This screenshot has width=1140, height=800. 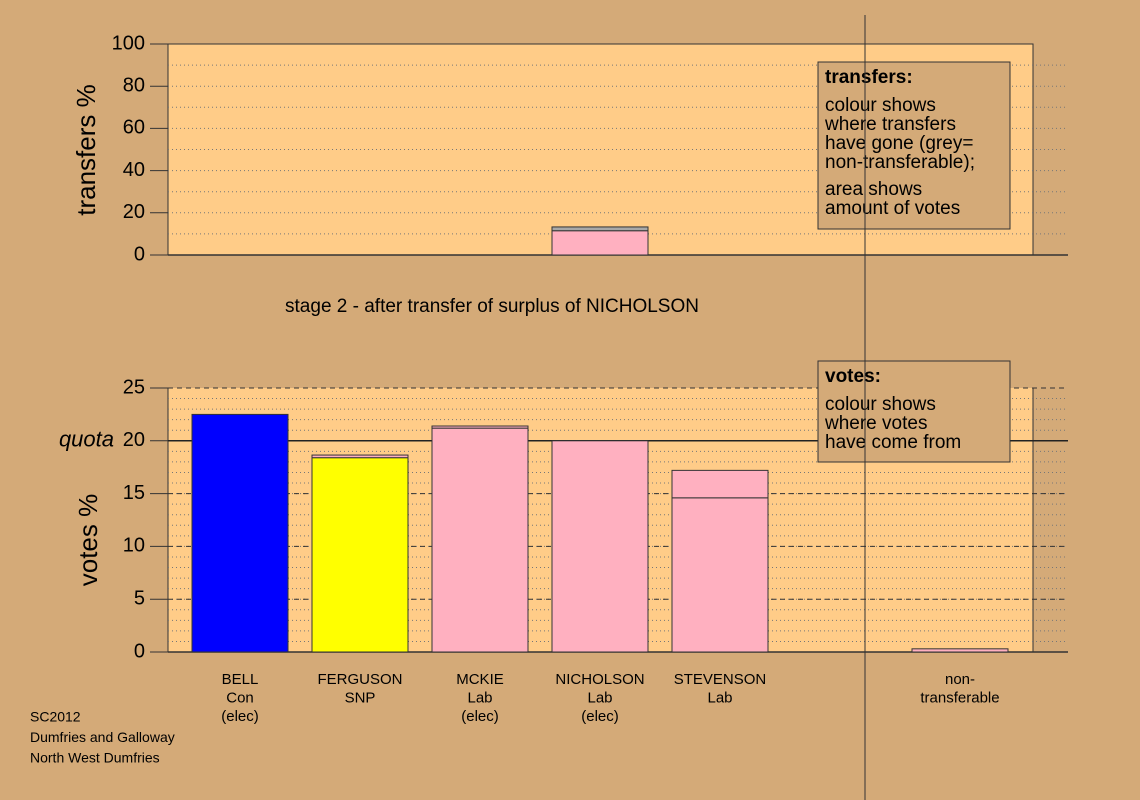 What do you see at coordinates (720, 679) in the screenshot?
I see `x-tick-label: STEVENSON` at bounding box center [720, 679].